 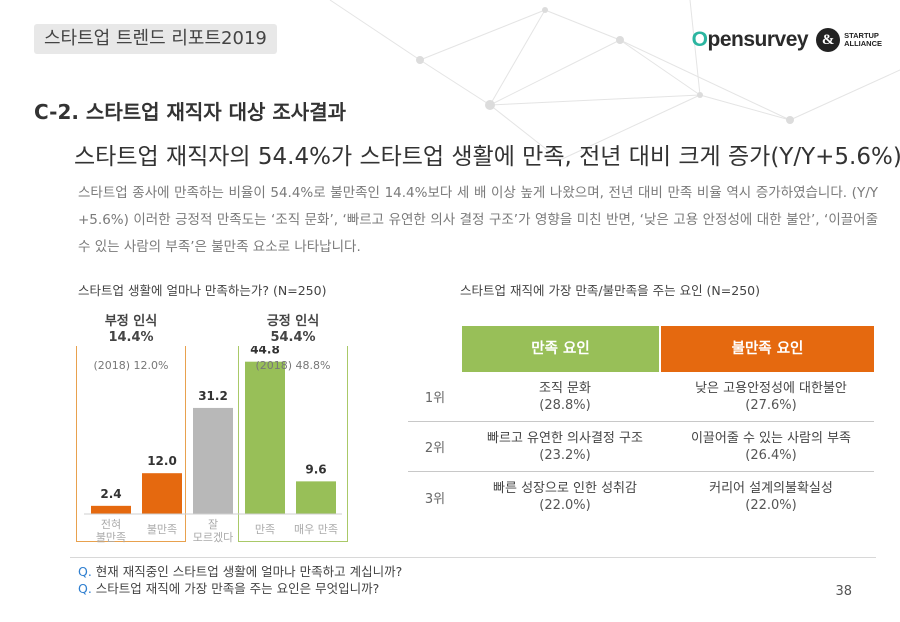 I want to click on satisfaction-factor-header: 만족 요인, so click(x=560, y=349).